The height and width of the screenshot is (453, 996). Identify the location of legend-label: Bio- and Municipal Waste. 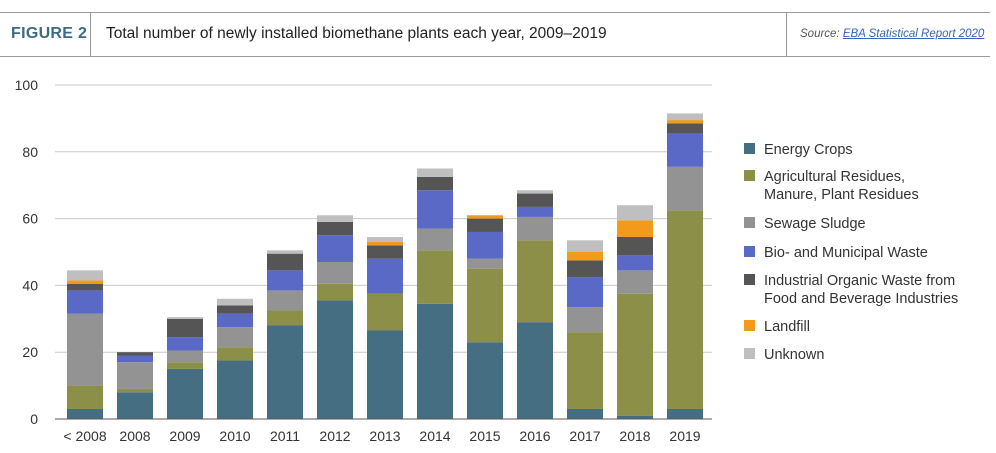
(846, 253).